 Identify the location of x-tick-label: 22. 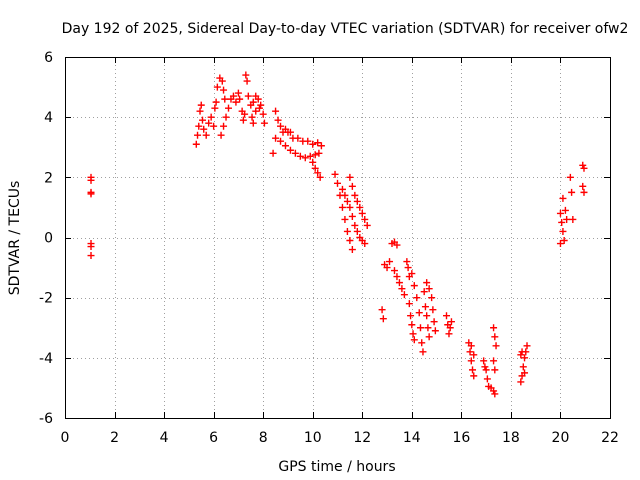
(610, 438).